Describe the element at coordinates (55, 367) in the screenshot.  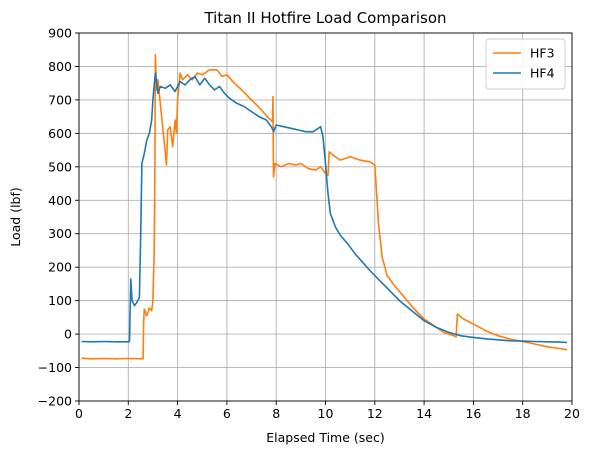
I see `y-tick-label: −100` at that location.